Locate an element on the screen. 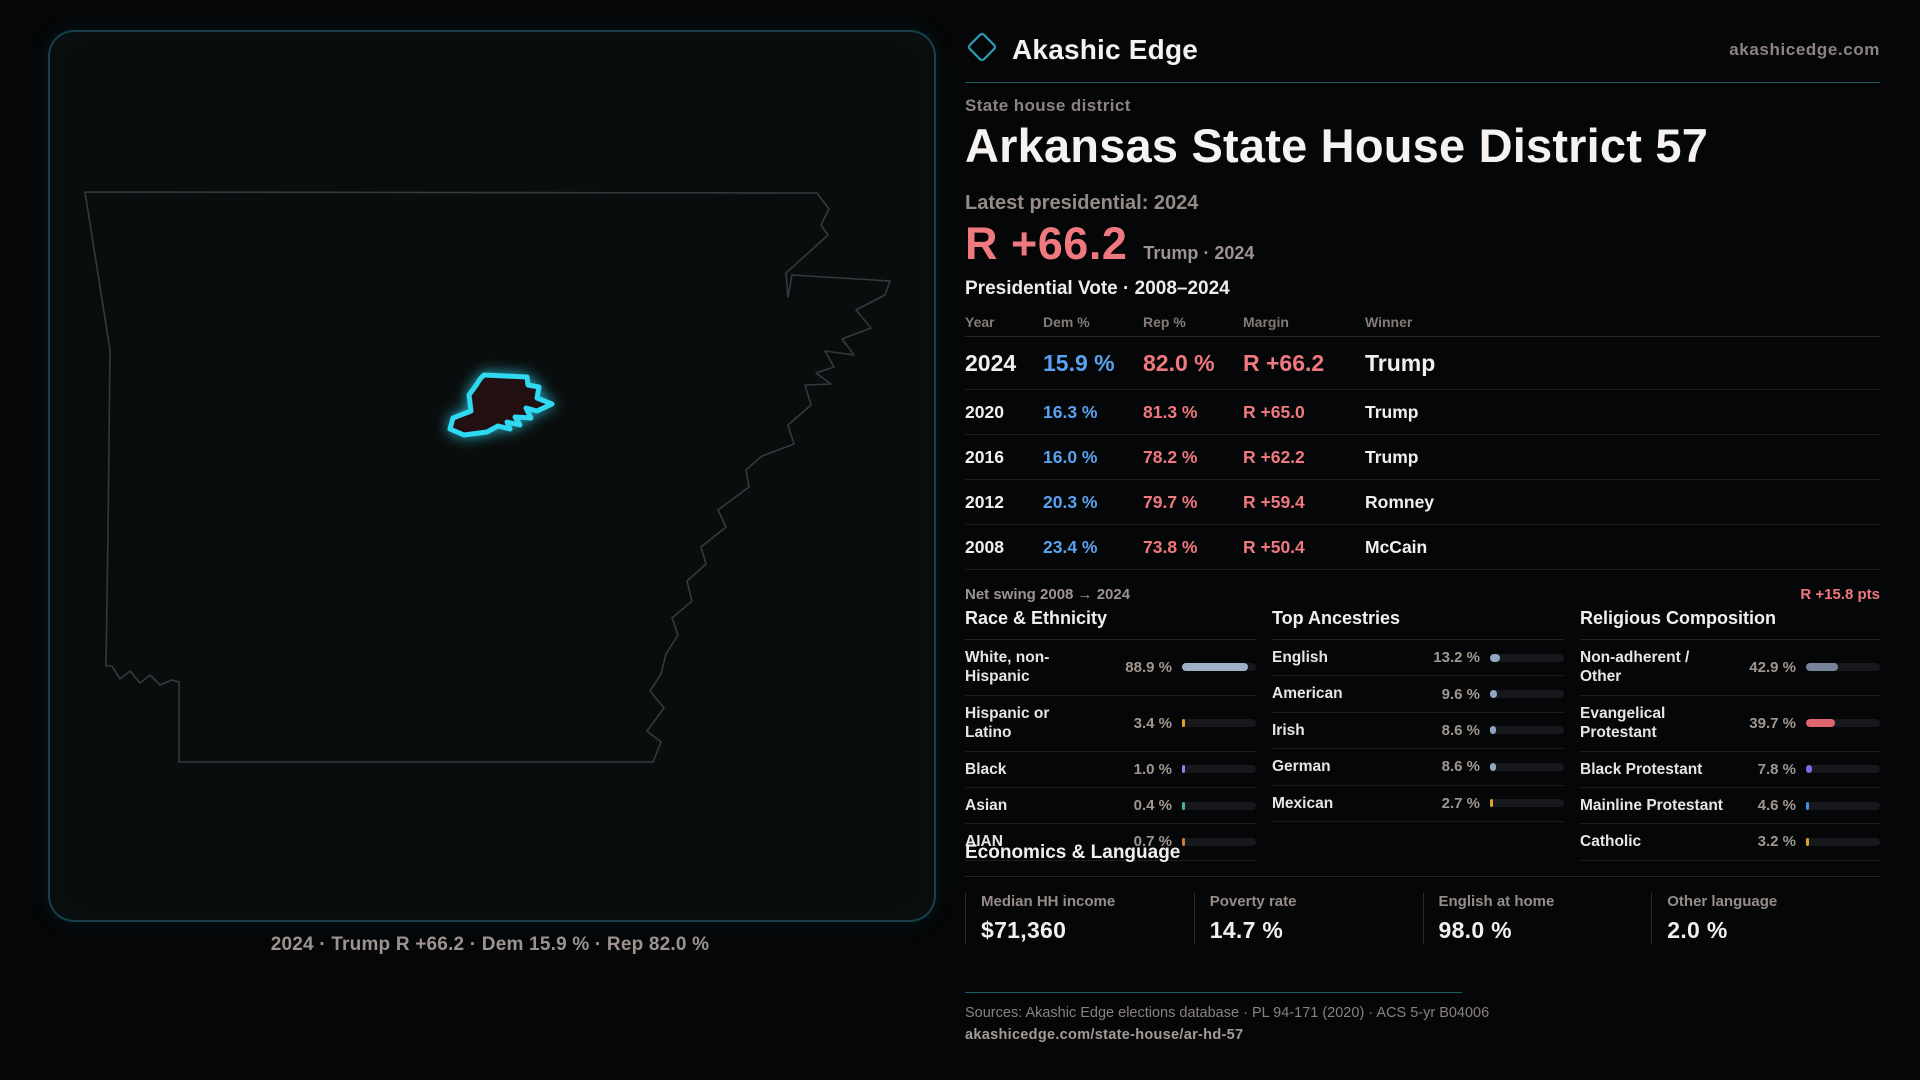  stat-tile: English at home 98.0 % is located at coordinates (1537, 918).